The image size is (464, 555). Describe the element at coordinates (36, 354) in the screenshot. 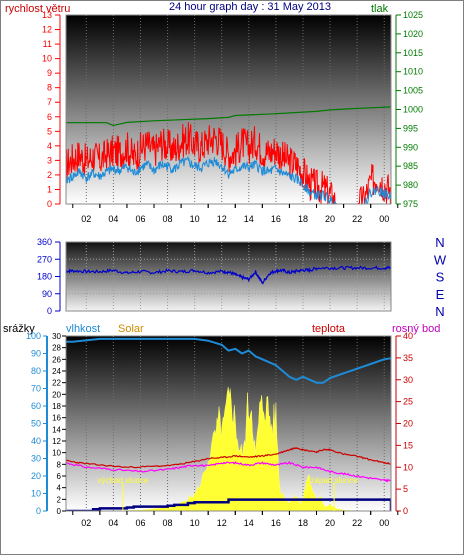

I see `precip-tick-label: 90` at that location.